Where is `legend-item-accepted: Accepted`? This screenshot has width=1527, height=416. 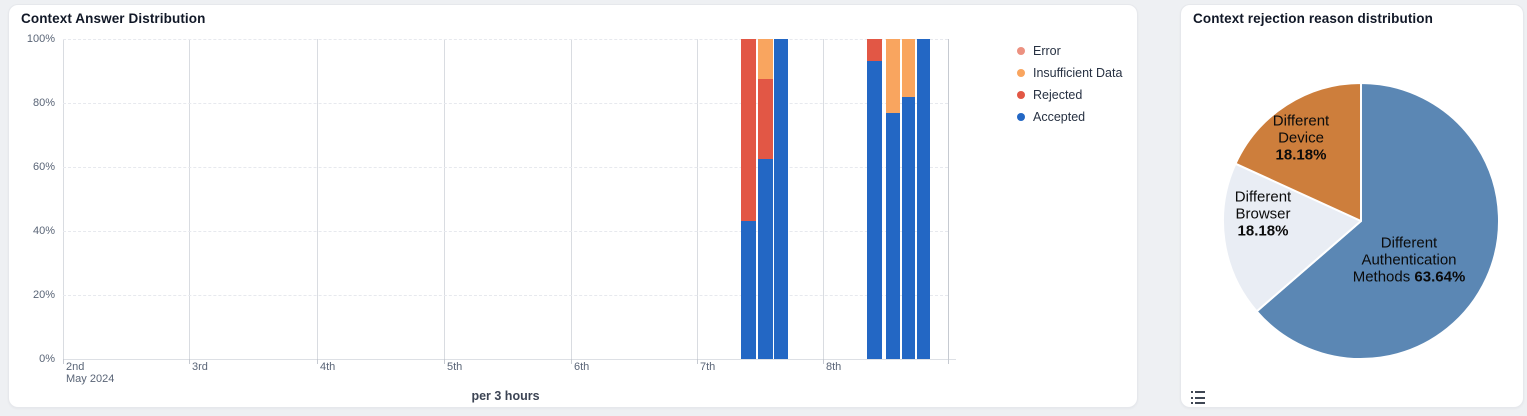 legend-item-accepted: Accepted is located at coordinates (1069, 117).